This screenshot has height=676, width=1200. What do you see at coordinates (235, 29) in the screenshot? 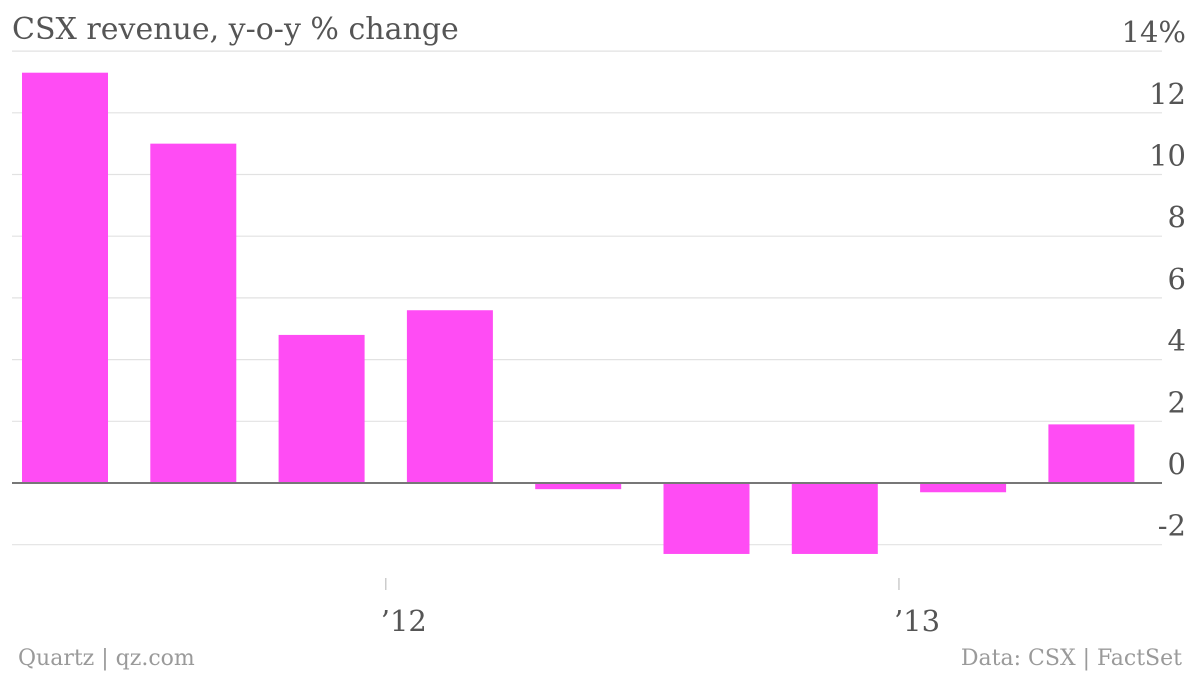
I see `chart-title: CSX revenue, y-o-y % change` at bounding box center [235, 29].